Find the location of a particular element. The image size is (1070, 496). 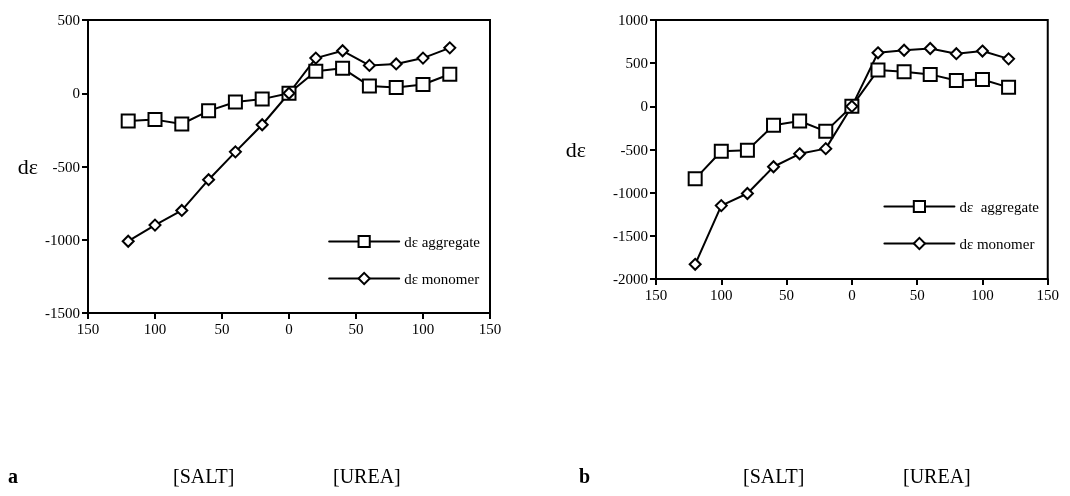

y-tick-label: 1000 is located at coordinates (633, 20).